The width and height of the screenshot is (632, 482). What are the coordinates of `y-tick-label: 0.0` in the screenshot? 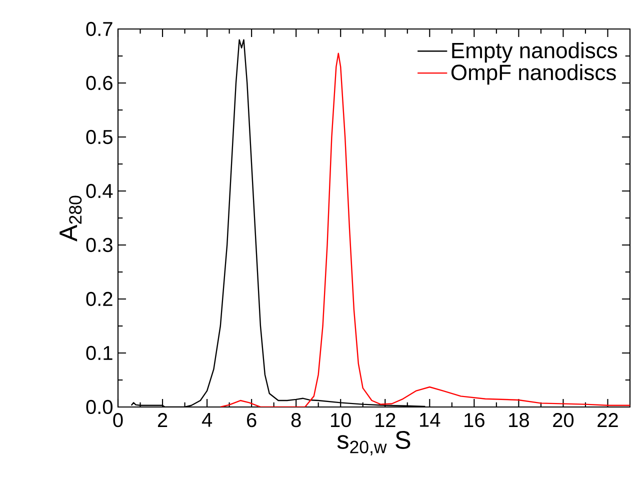 It's located at (99, 407).